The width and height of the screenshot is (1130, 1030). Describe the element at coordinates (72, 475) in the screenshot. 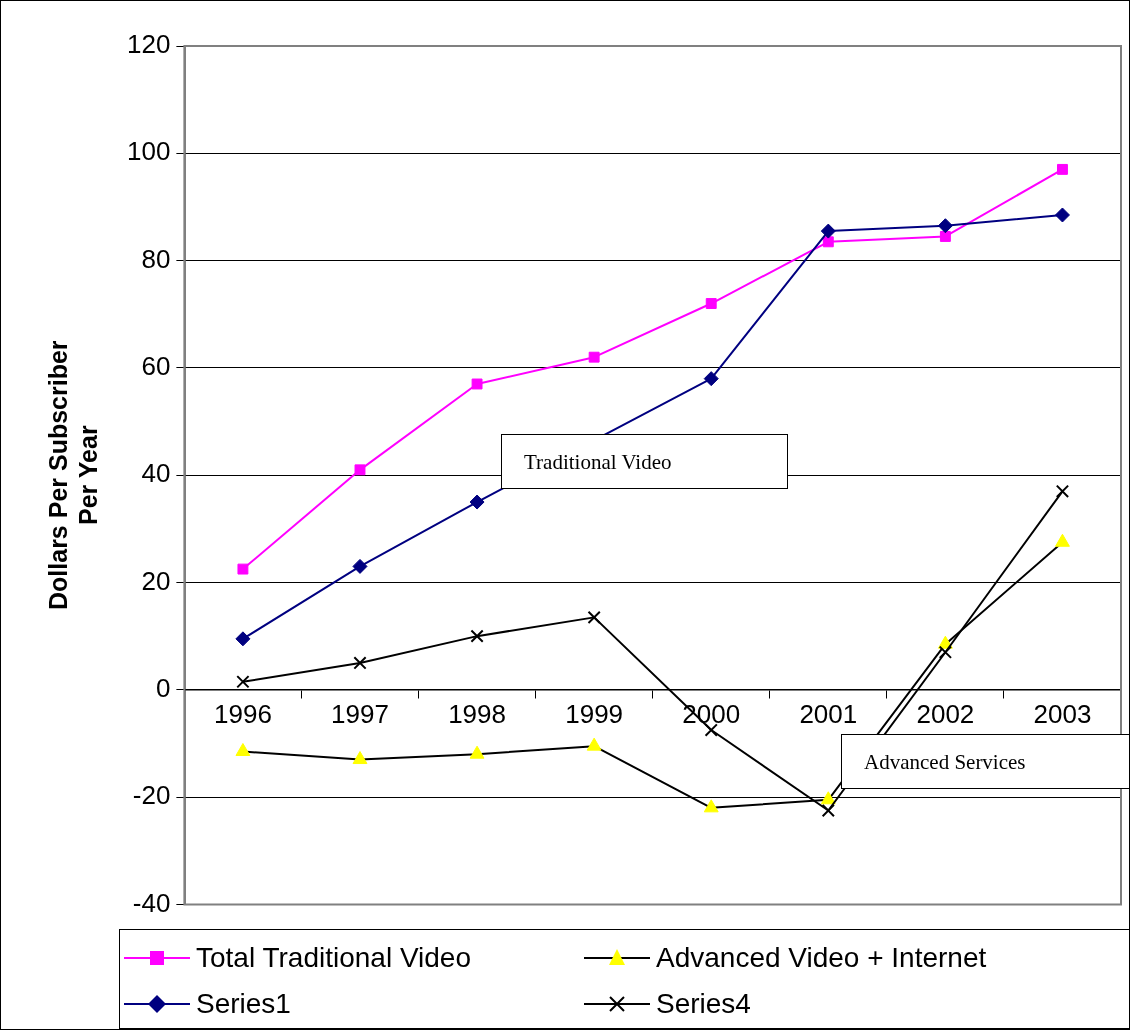

I see `y-axis-title: Dollars Per Subscriber Per Year` at that location.